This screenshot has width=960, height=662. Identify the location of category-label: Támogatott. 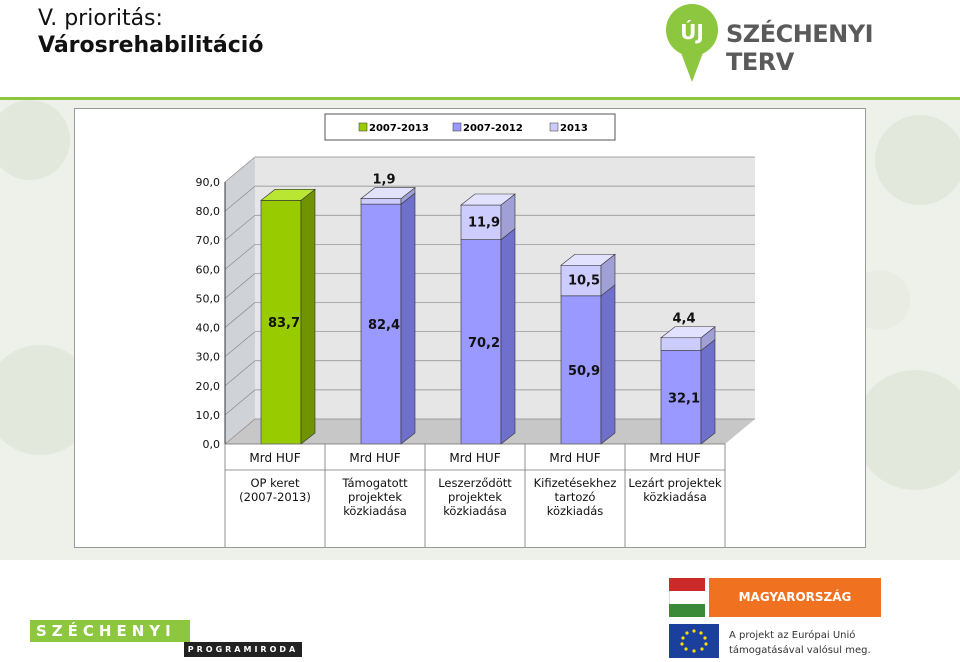
(374, 483).